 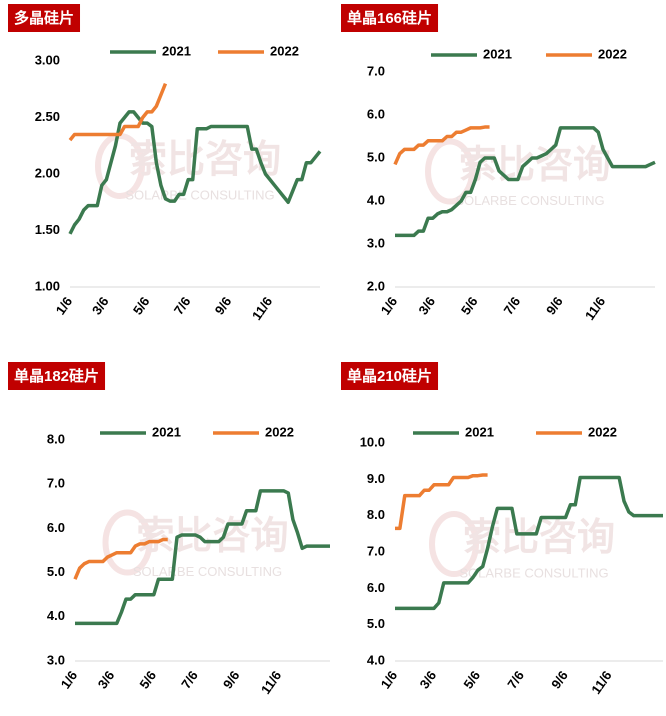 What do you see at coordinates (376, 478) in the screenshot?
I see `y-tick-label: 9.0` at bounding box center [376, 478].